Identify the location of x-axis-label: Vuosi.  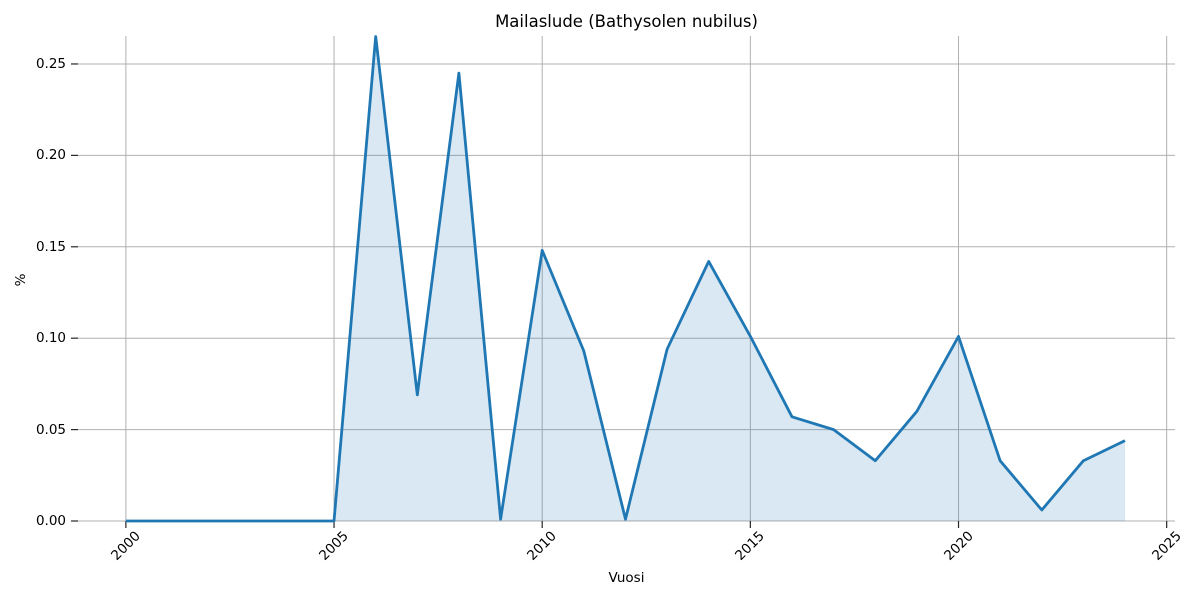
(626, 578).